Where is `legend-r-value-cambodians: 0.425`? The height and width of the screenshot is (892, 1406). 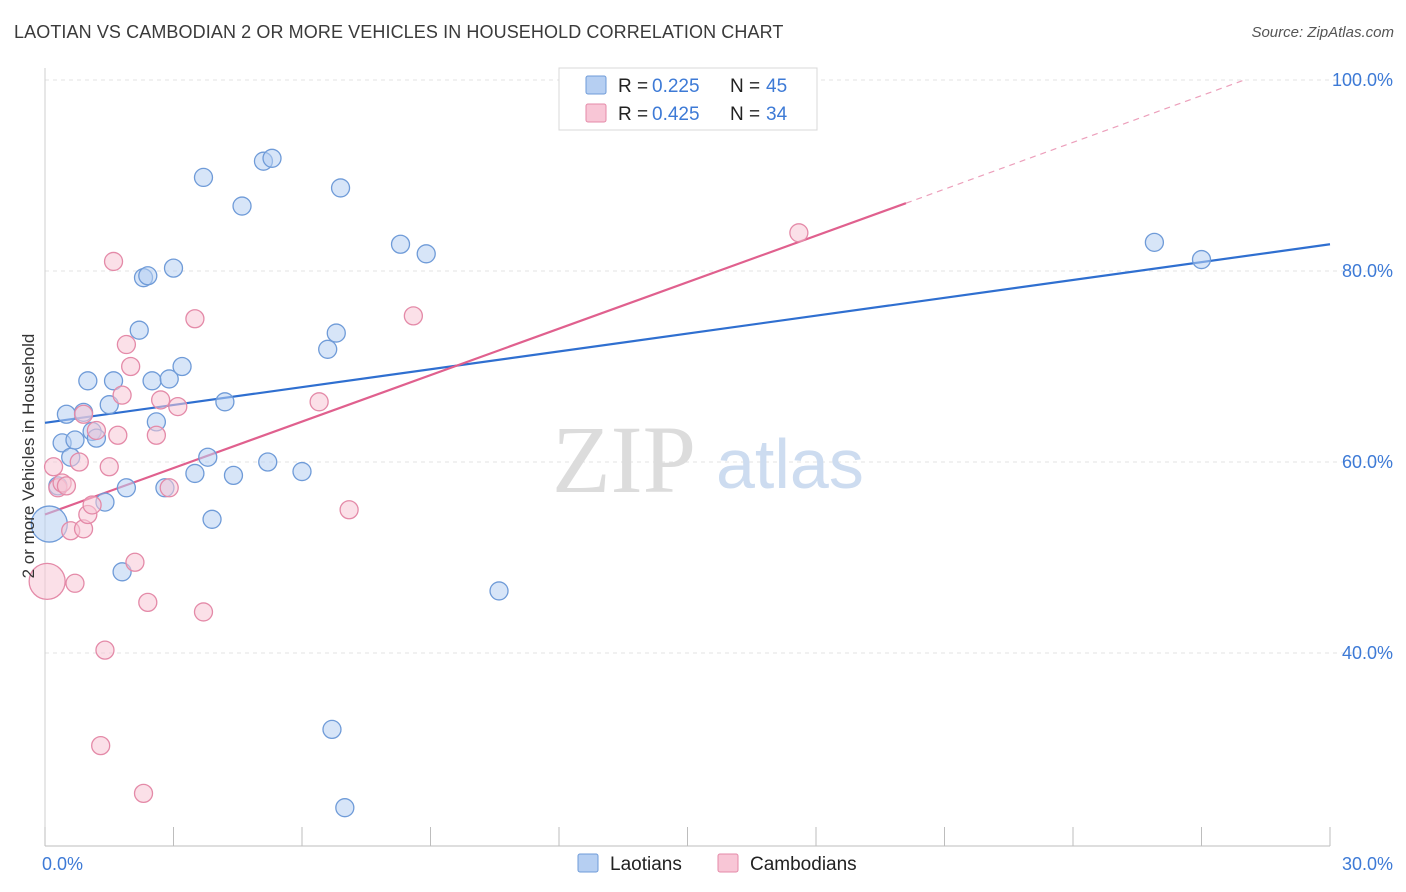 legend-r-value-cambodians: 0.425 is located at coordinates (676, 114).